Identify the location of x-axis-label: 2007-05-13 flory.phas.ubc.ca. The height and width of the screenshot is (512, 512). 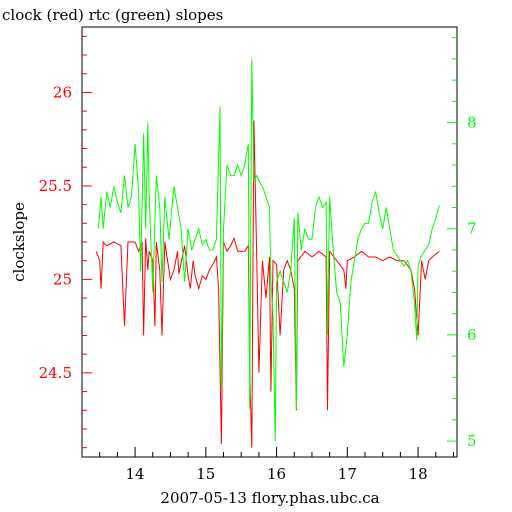
(269, 498).